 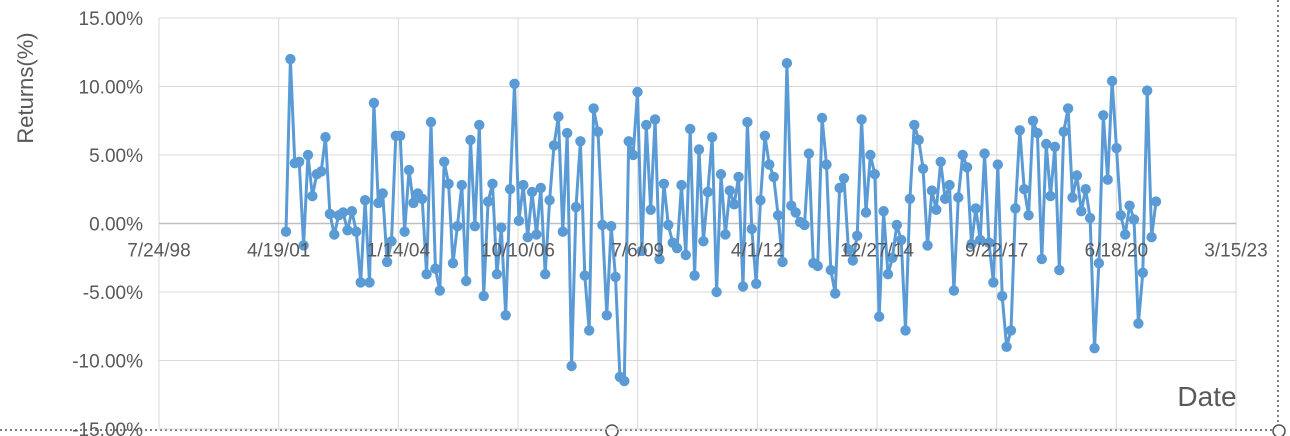 What do you see at coordinates (1235, 251) in the screenshot?
I see `x-tick-label: 3/15/23` at bounding box center [1235, 251].